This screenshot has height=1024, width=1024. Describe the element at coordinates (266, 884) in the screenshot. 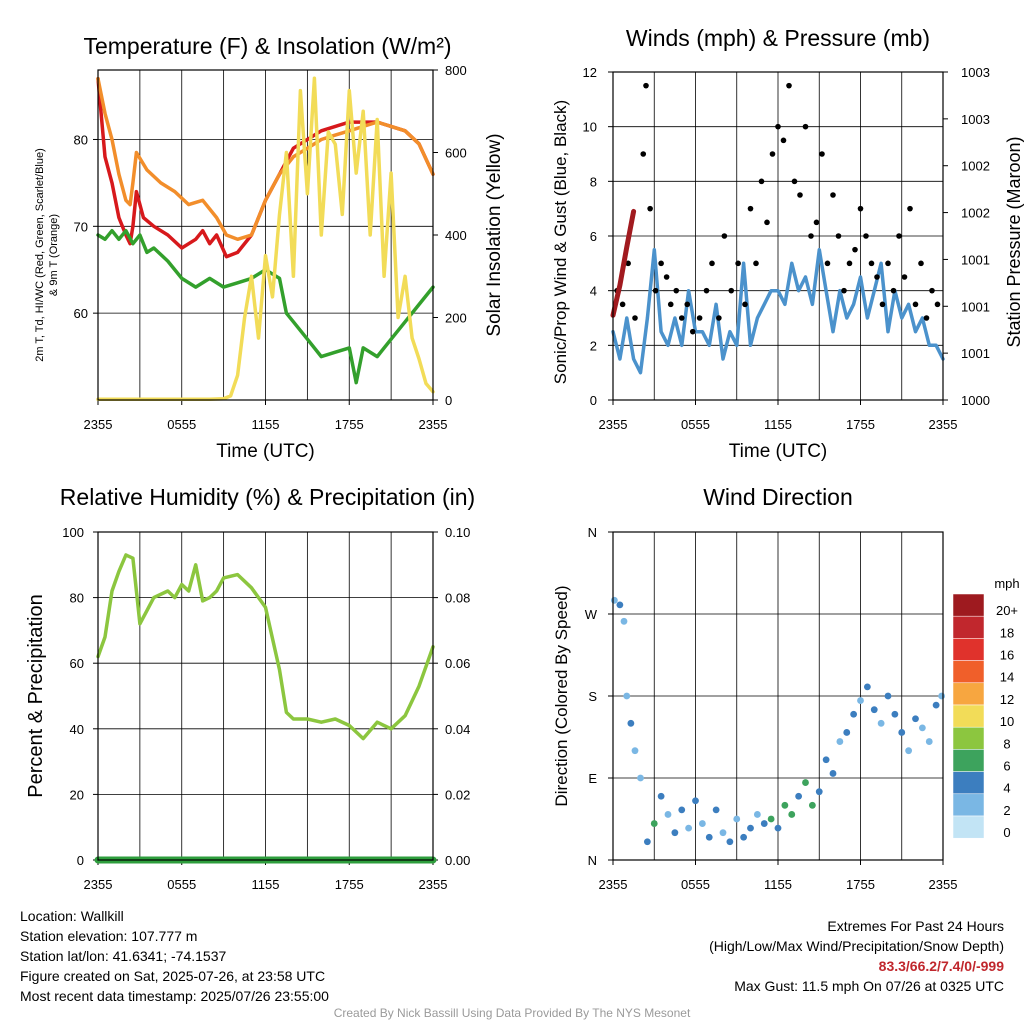

I see `rh-x-tick-label: 1155` at that location.